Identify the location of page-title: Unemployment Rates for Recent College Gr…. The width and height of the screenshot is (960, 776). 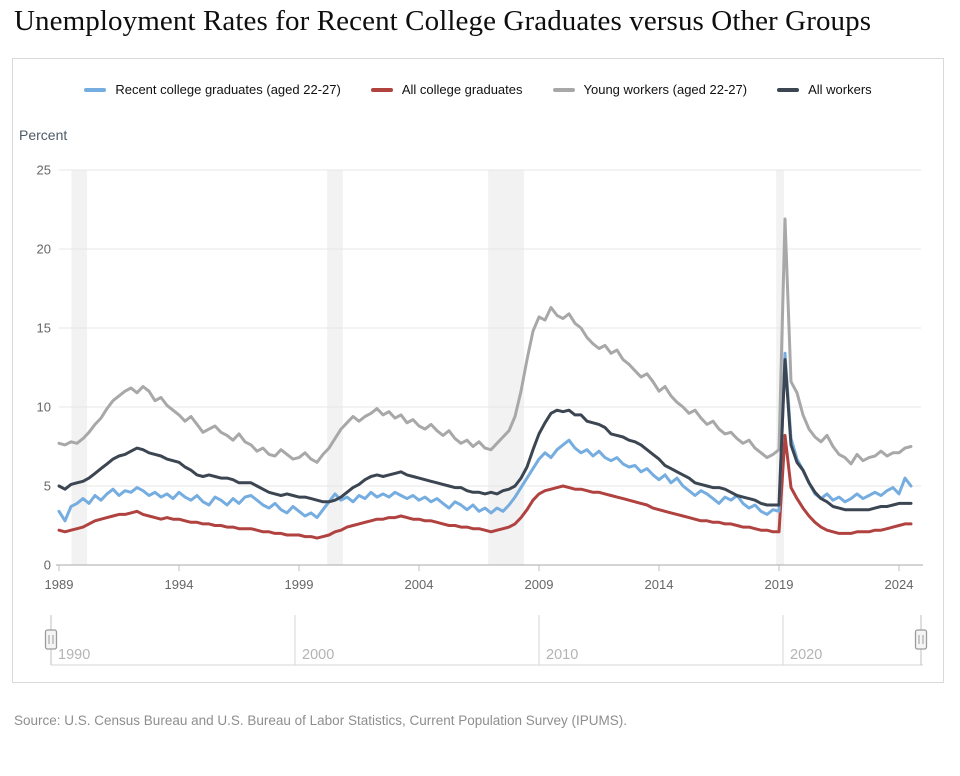
(443, 21).